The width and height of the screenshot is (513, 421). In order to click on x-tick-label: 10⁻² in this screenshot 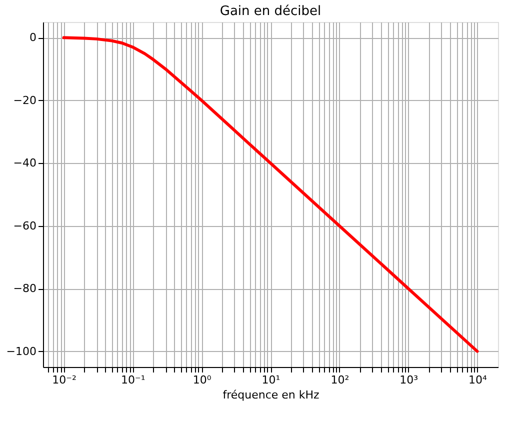, I will do `click(64, 380)`.